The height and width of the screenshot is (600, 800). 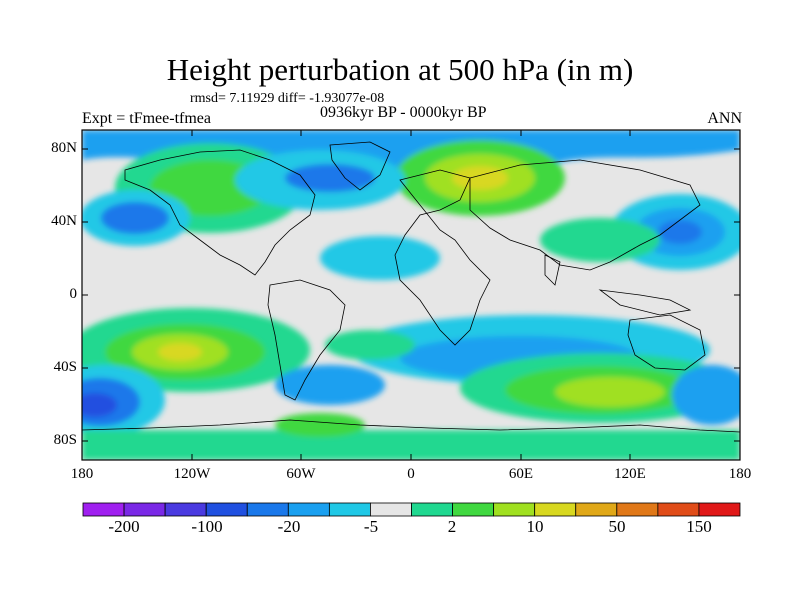 I want to click on experiment-label: Expt = tFmee-tfmea, so click(x=146, y=118).